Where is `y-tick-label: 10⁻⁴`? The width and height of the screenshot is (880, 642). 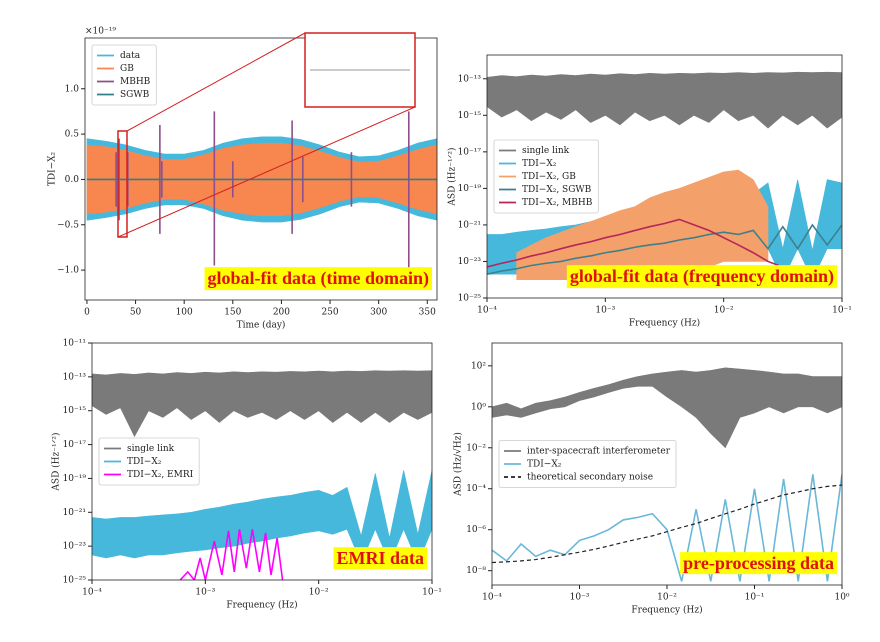 y-tick-label: 10⁻⁴ is located at coordinates (476, 489).